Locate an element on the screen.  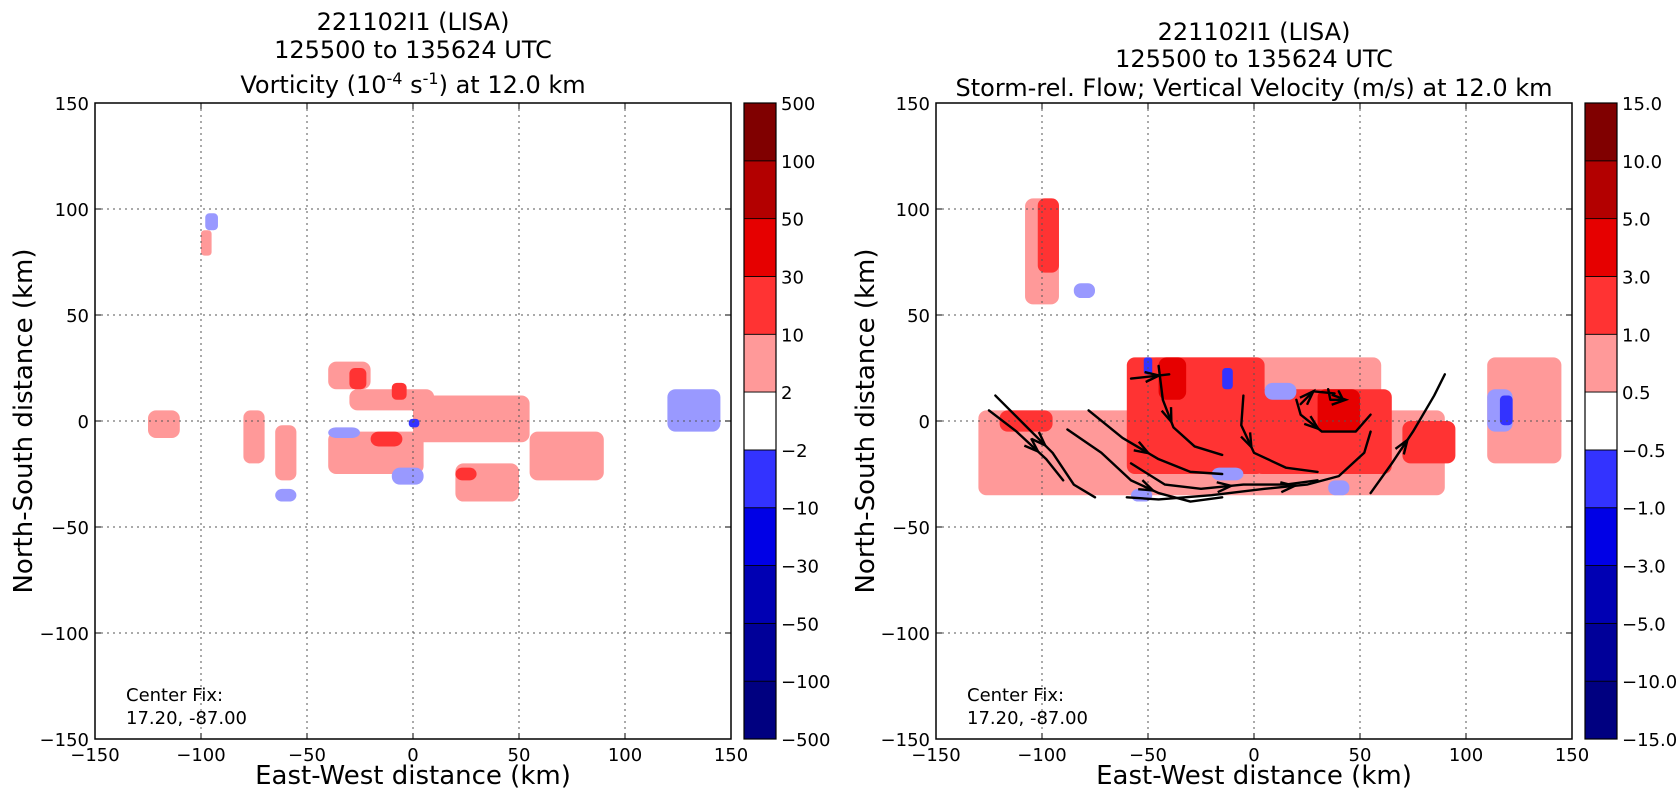
colorbar-tick-label: −1.0 is located at coordinates (1644, 509).